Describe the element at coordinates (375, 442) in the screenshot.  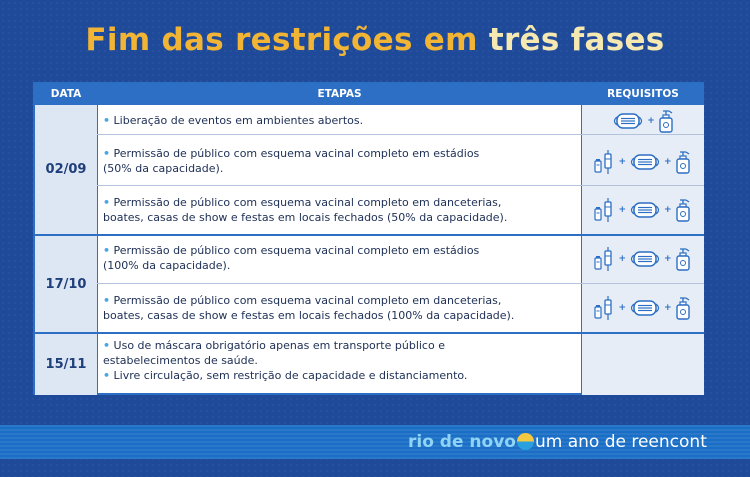
I see `footer-bar: rio de novo um ano de reencont` at that location.